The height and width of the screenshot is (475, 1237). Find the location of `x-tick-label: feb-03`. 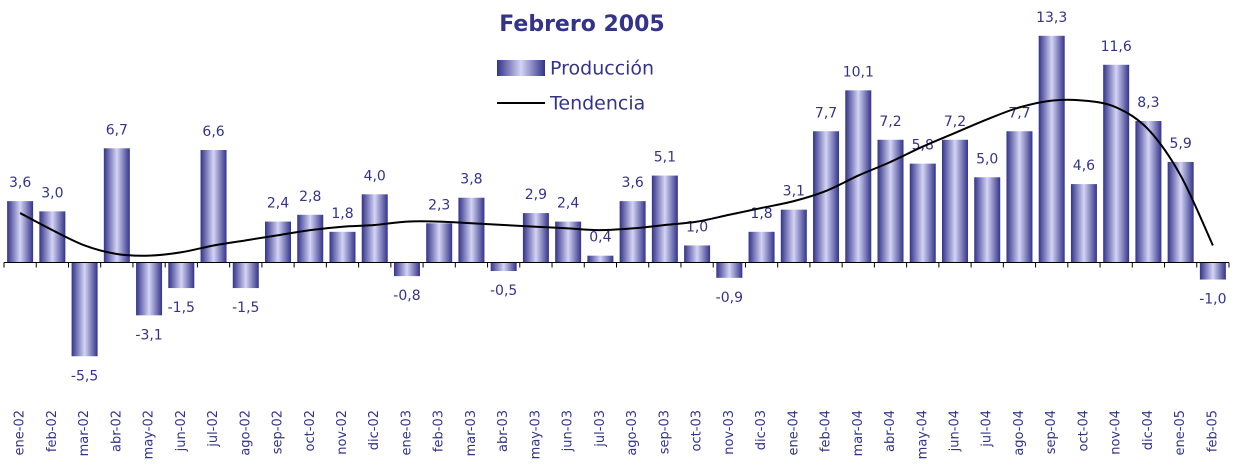

x-tick-label: feb-03 is located at coordinates (439, 431).